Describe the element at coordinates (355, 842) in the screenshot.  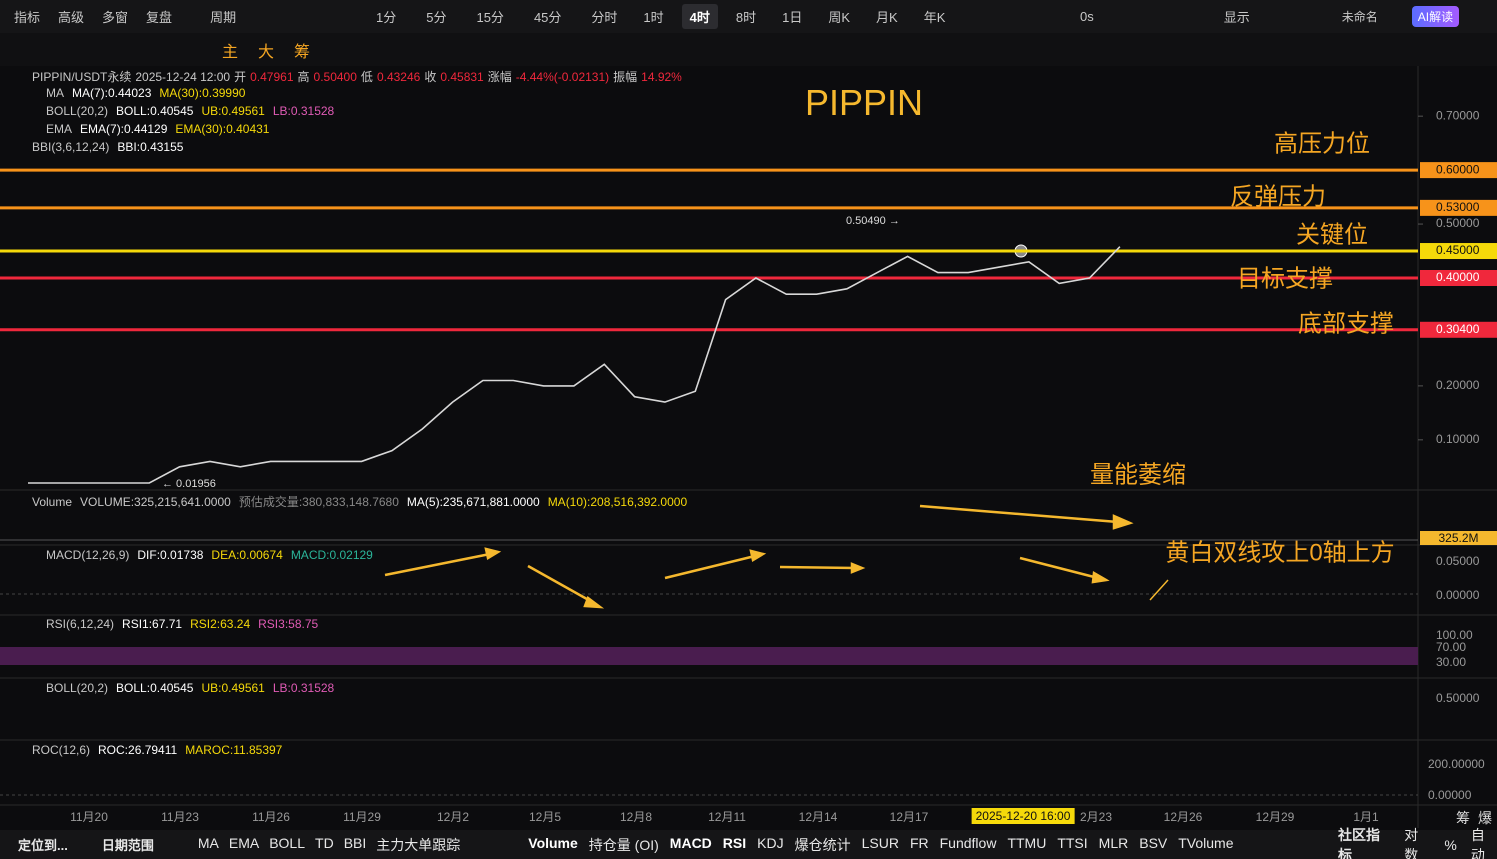
I see `indicator: BBI` at that location.